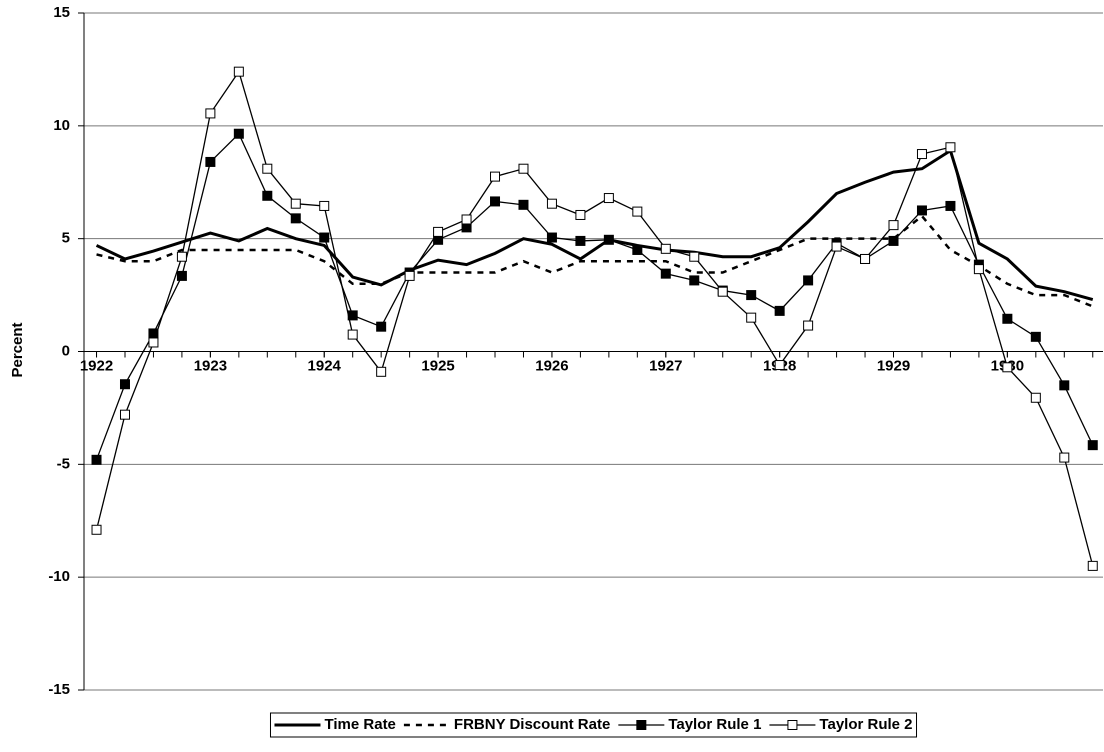 The width and height of the screenshot is (1104, 752). What do you see at coordinates (59, 689) in the screenshot?
I see `y-tick-label: -15` at bounding box center [59, 689].